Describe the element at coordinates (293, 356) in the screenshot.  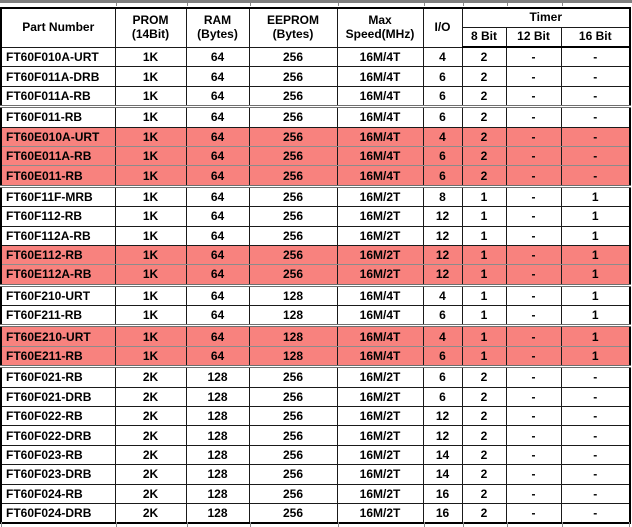
I see `eeprom-cell: 128` at that location.